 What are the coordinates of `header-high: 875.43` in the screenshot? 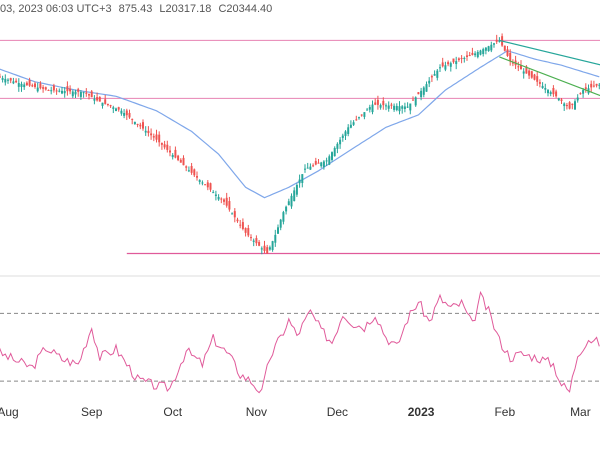 It's located at (135, 9).